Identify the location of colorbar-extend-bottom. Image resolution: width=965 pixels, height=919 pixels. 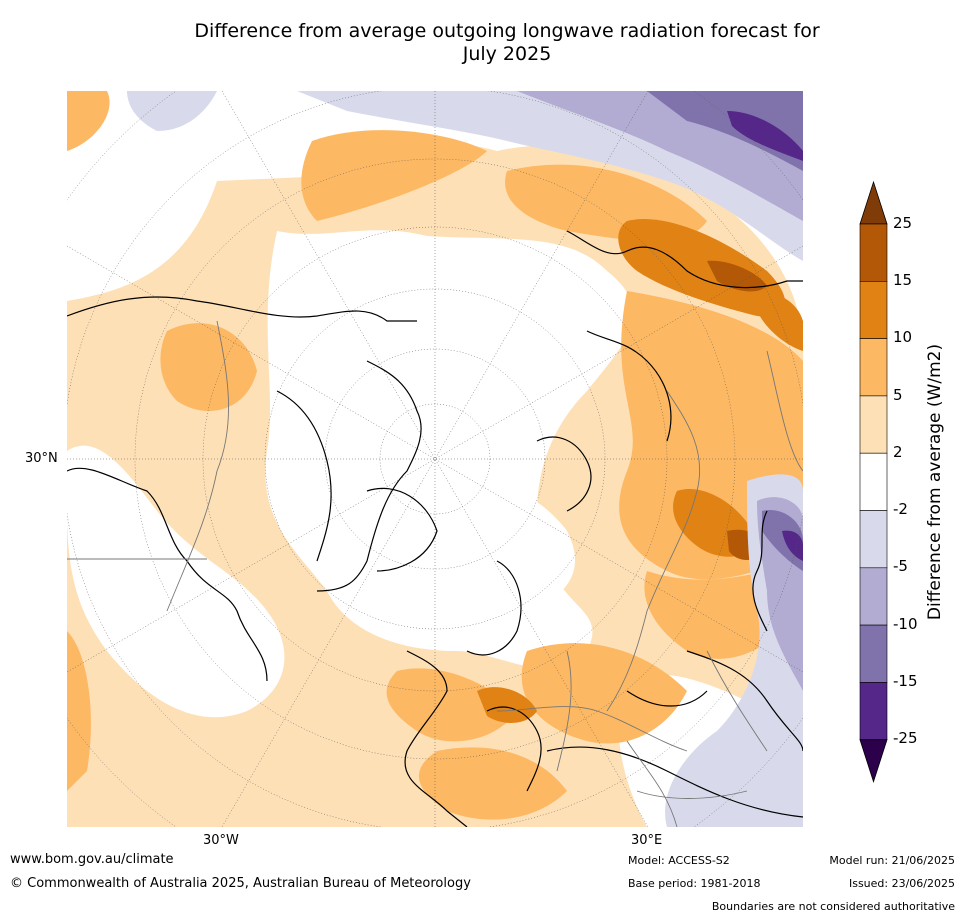
(873, 761).